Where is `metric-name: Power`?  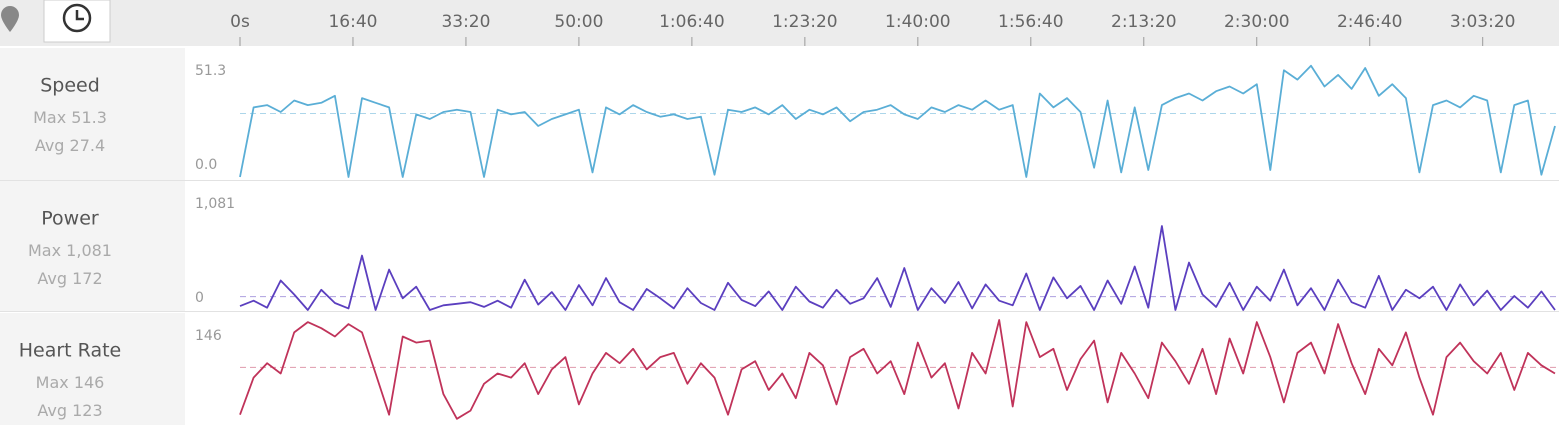 metric-name: Power is located at coordinates (70, 219).